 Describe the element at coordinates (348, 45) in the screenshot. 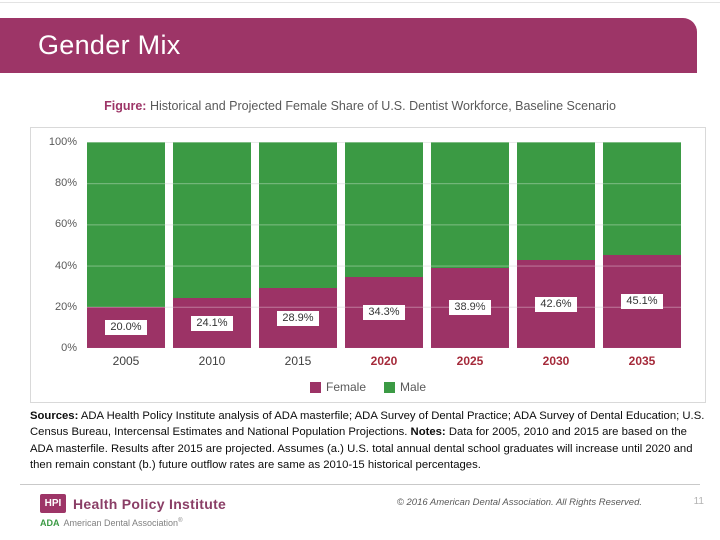

I see `slide-title-bar: Gender Mix` at that location.